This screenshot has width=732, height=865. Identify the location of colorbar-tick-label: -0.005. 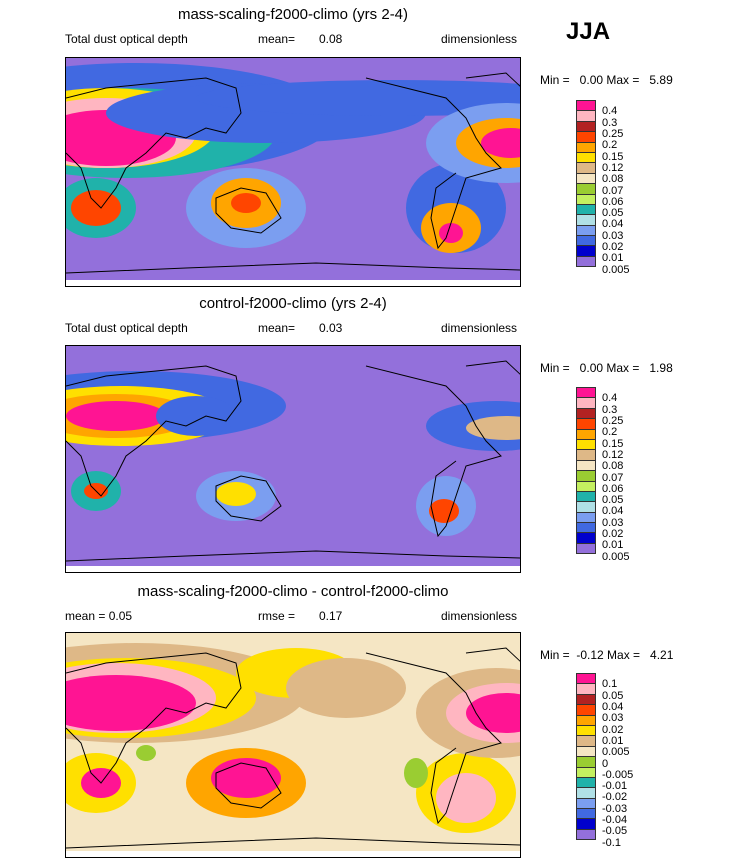
(618, 774).